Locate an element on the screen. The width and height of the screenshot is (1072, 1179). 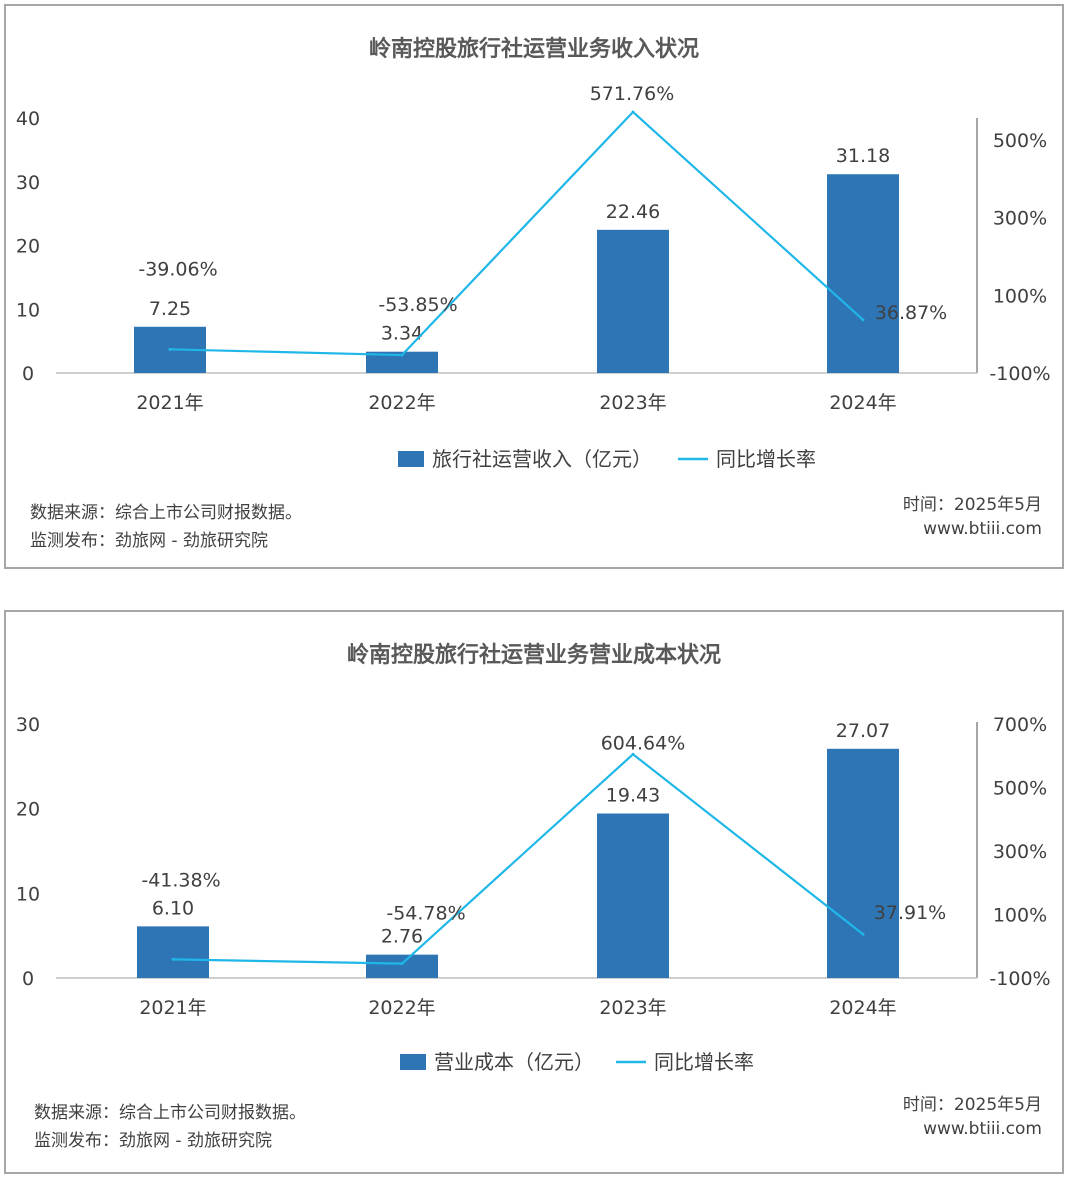
growth-rate-label: -41.38% is located at coordinates (180, 880).